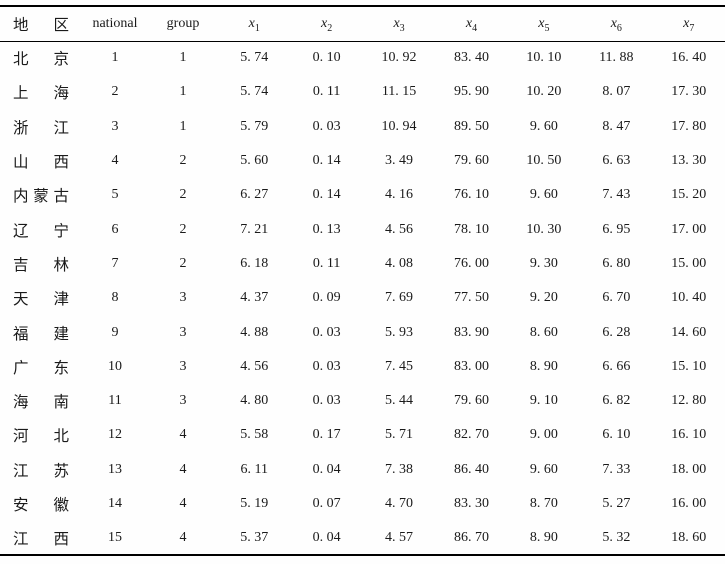 The width and height of the screenshot is (725, 564). I want to click on region-name: 江 西, so click(41, 539).